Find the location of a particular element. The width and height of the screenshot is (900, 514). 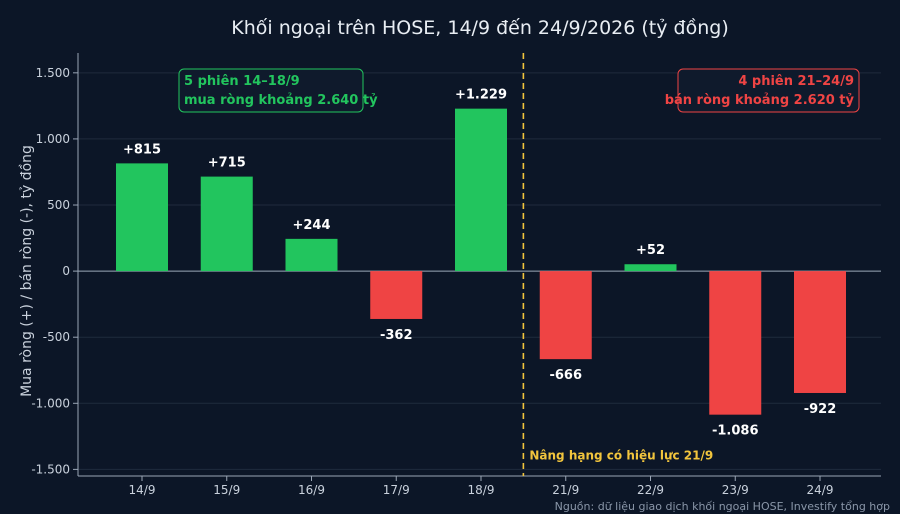

x-tick-label: 23/9 is located at coordinates (735, 490).